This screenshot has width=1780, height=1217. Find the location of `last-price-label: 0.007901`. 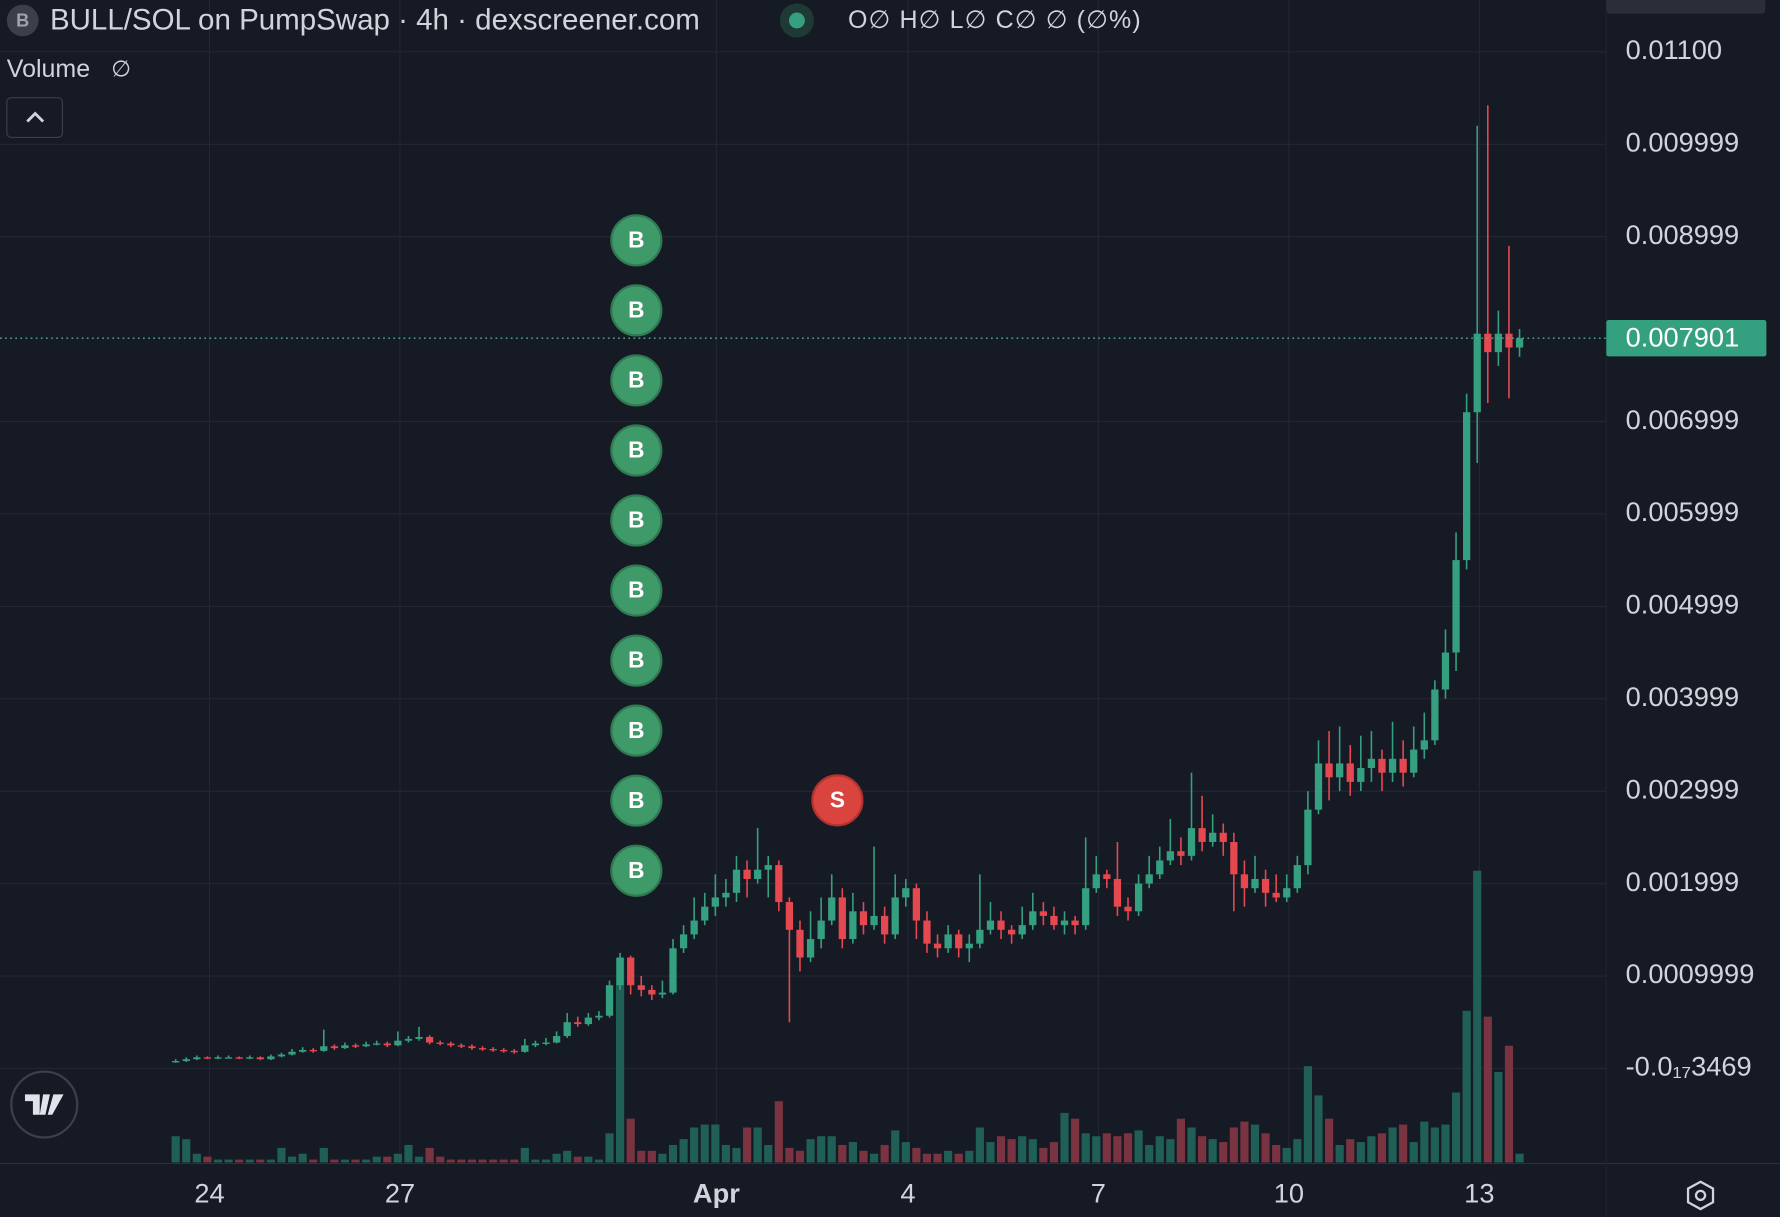

last-price-label: 0.007901 is located at coordinates (1683, 337).